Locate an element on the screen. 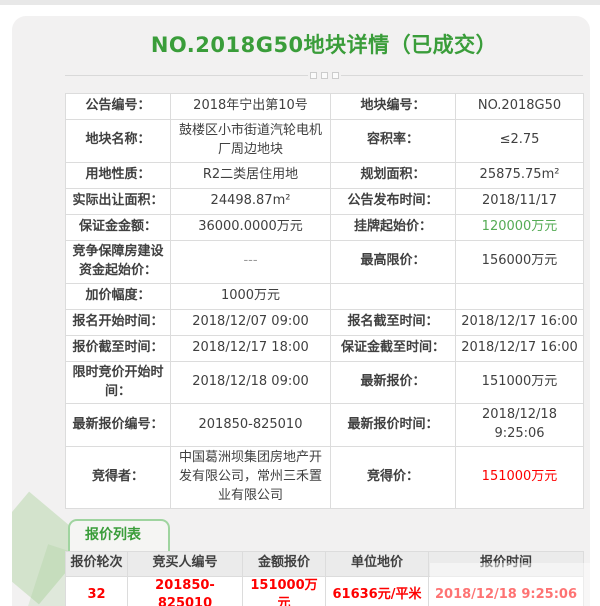  detail-value: 鼓楼区小市街道汽轮电机厂周边地块 is located at coordinates (250, 141).